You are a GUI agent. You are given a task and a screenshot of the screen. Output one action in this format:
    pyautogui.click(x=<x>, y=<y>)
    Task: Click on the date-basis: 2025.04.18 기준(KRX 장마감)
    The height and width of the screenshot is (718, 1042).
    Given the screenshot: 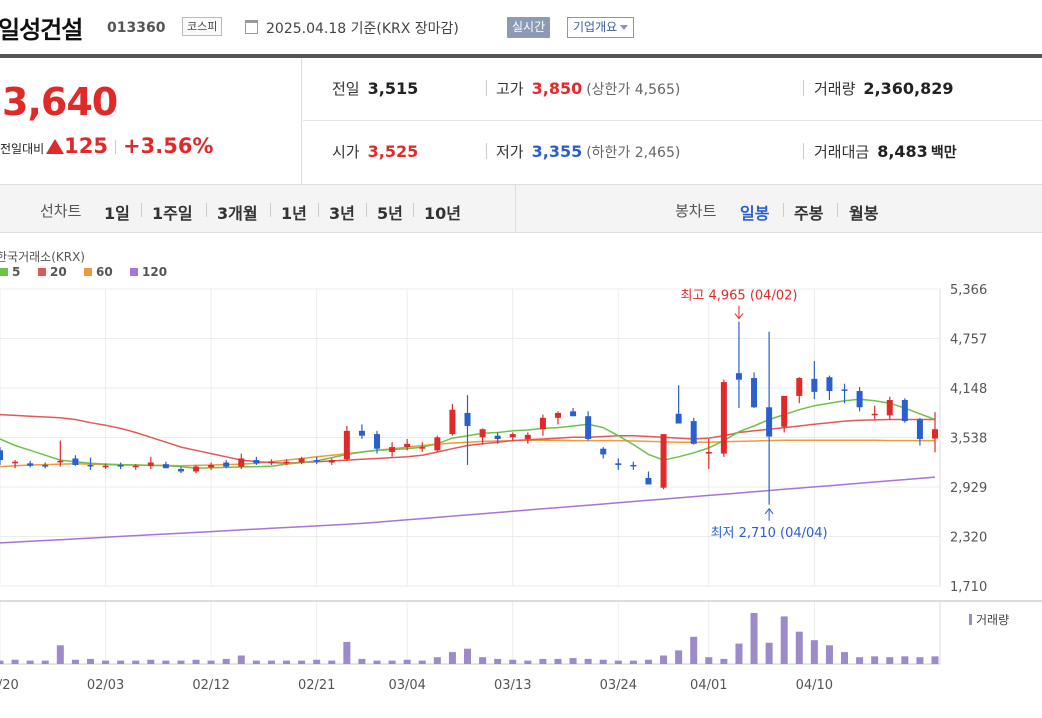 What is the action you would take?
    pyautogui.click(x=362, y=29)
    